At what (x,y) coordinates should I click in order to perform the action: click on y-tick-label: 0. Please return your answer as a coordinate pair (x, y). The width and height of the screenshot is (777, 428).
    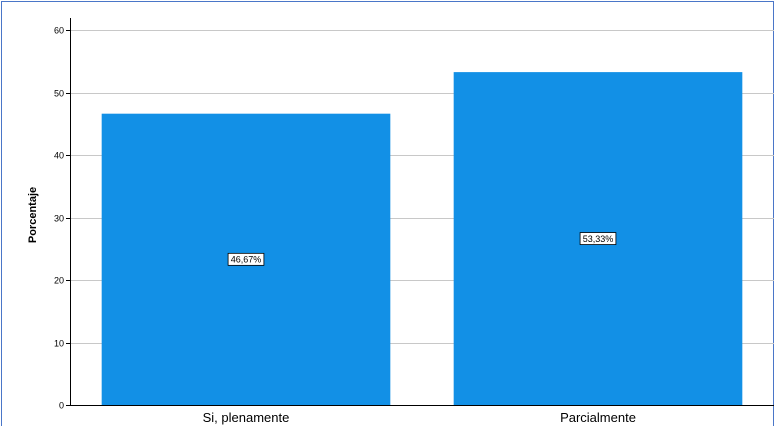
    Looking at the image, I should click on (61, 406).